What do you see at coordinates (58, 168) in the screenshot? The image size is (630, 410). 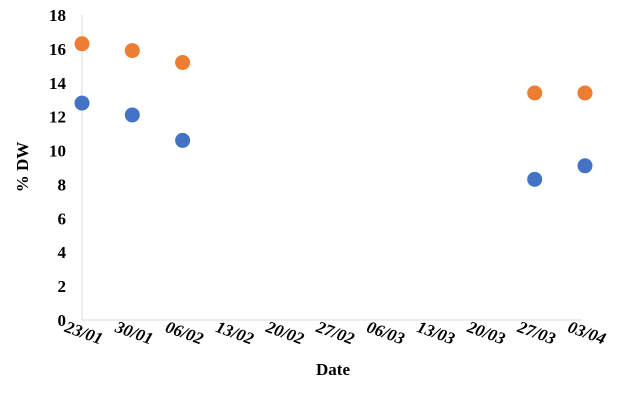 I see `y-tick-labels: 0 2 4 6 8 10 12 14 16 18` at bounding box center [58, 168].